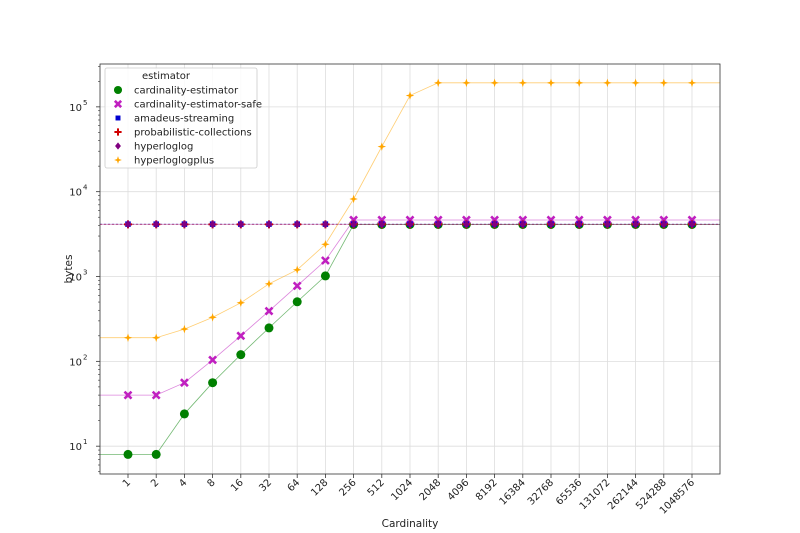 The height and width of the screenshot is (533, 800). I want to click on legend-item: amadeus-streaming, so click(174, 119).